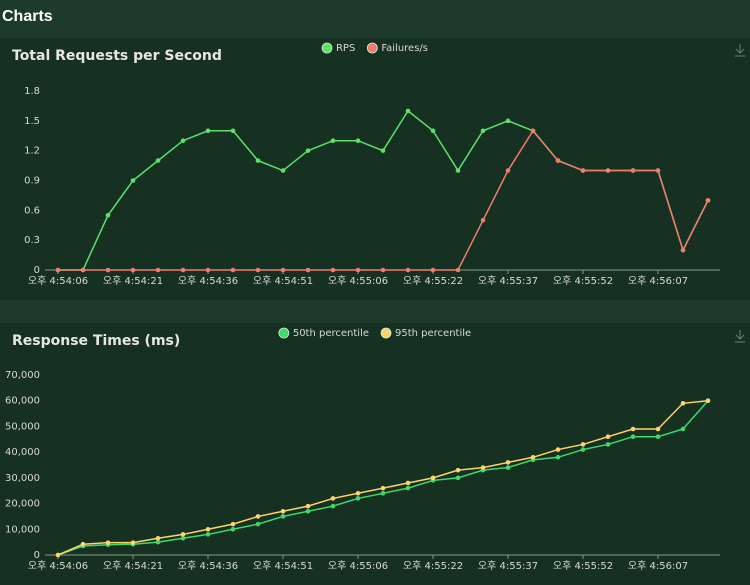 The image size is (750, 585). Describe the element at coordinates (96, 341) in the screenshot. I see `chart-title: Response Times (ms)` at that location.